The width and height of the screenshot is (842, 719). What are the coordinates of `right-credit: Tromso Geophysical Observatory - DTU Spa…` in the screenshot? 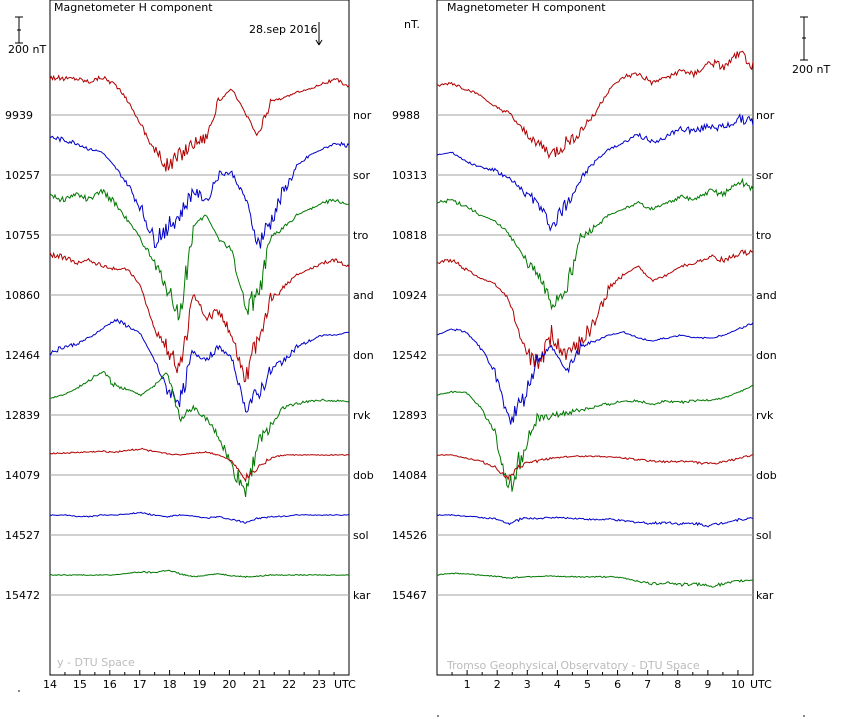 It's located at (573, 665).